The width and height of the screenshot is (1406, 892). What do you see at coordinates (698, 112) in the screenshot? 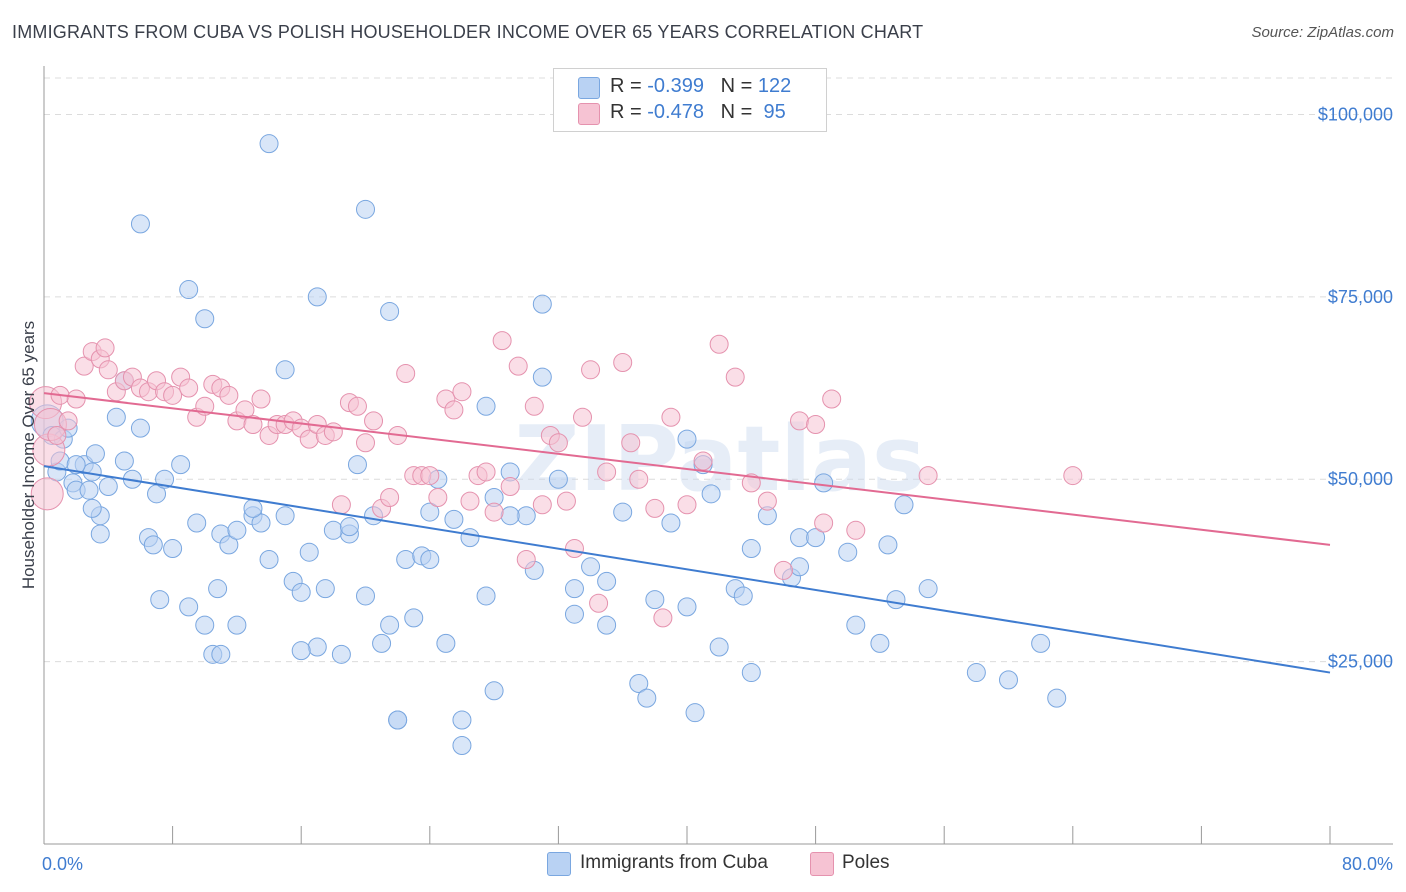
I see `legend-row-poles: R = -0.478 N = 95` at bounding box center [698, 112].